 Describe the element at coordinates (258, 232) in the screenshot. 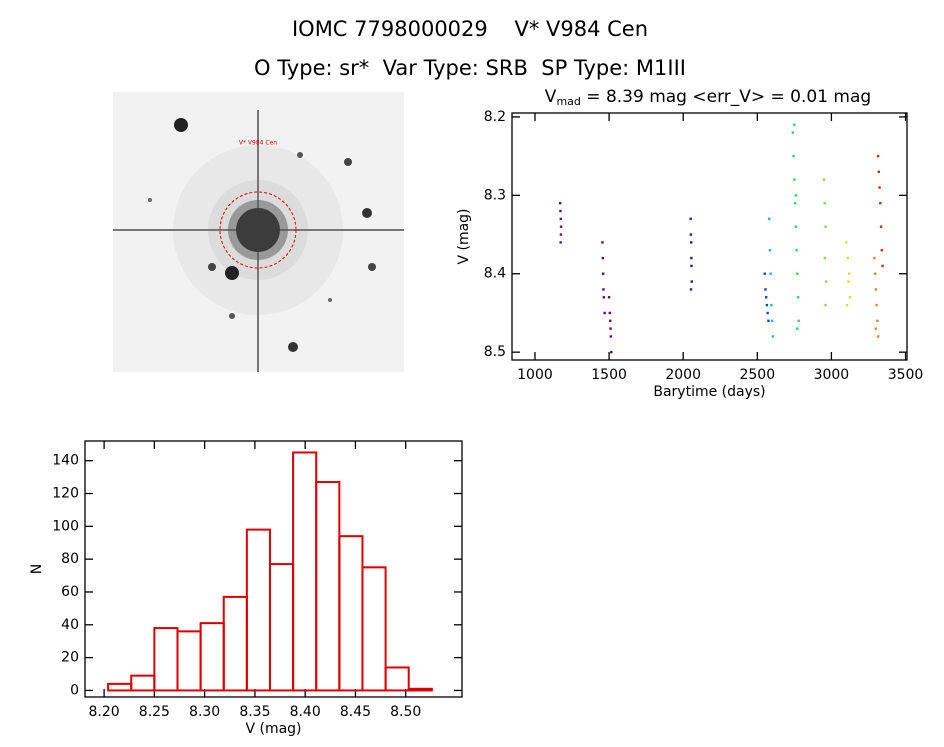

I see `sky-image: V* V984 Cen` at that location.